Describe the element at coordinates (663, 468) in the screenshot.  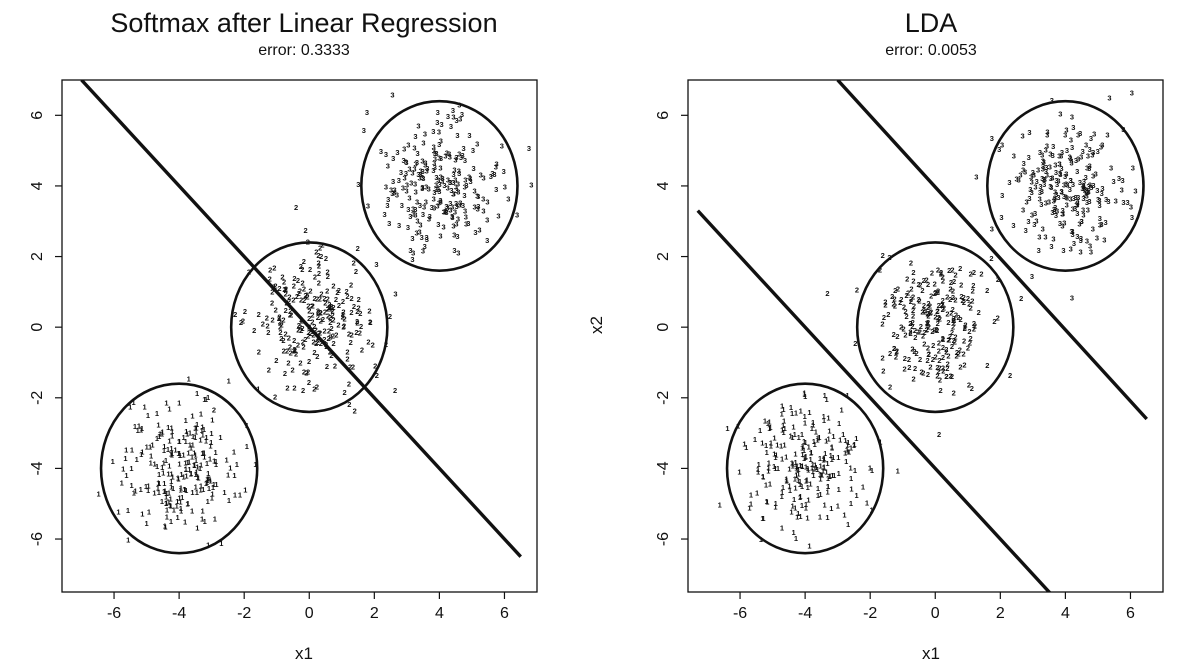
I see `y-tick-label: -4` at that location.